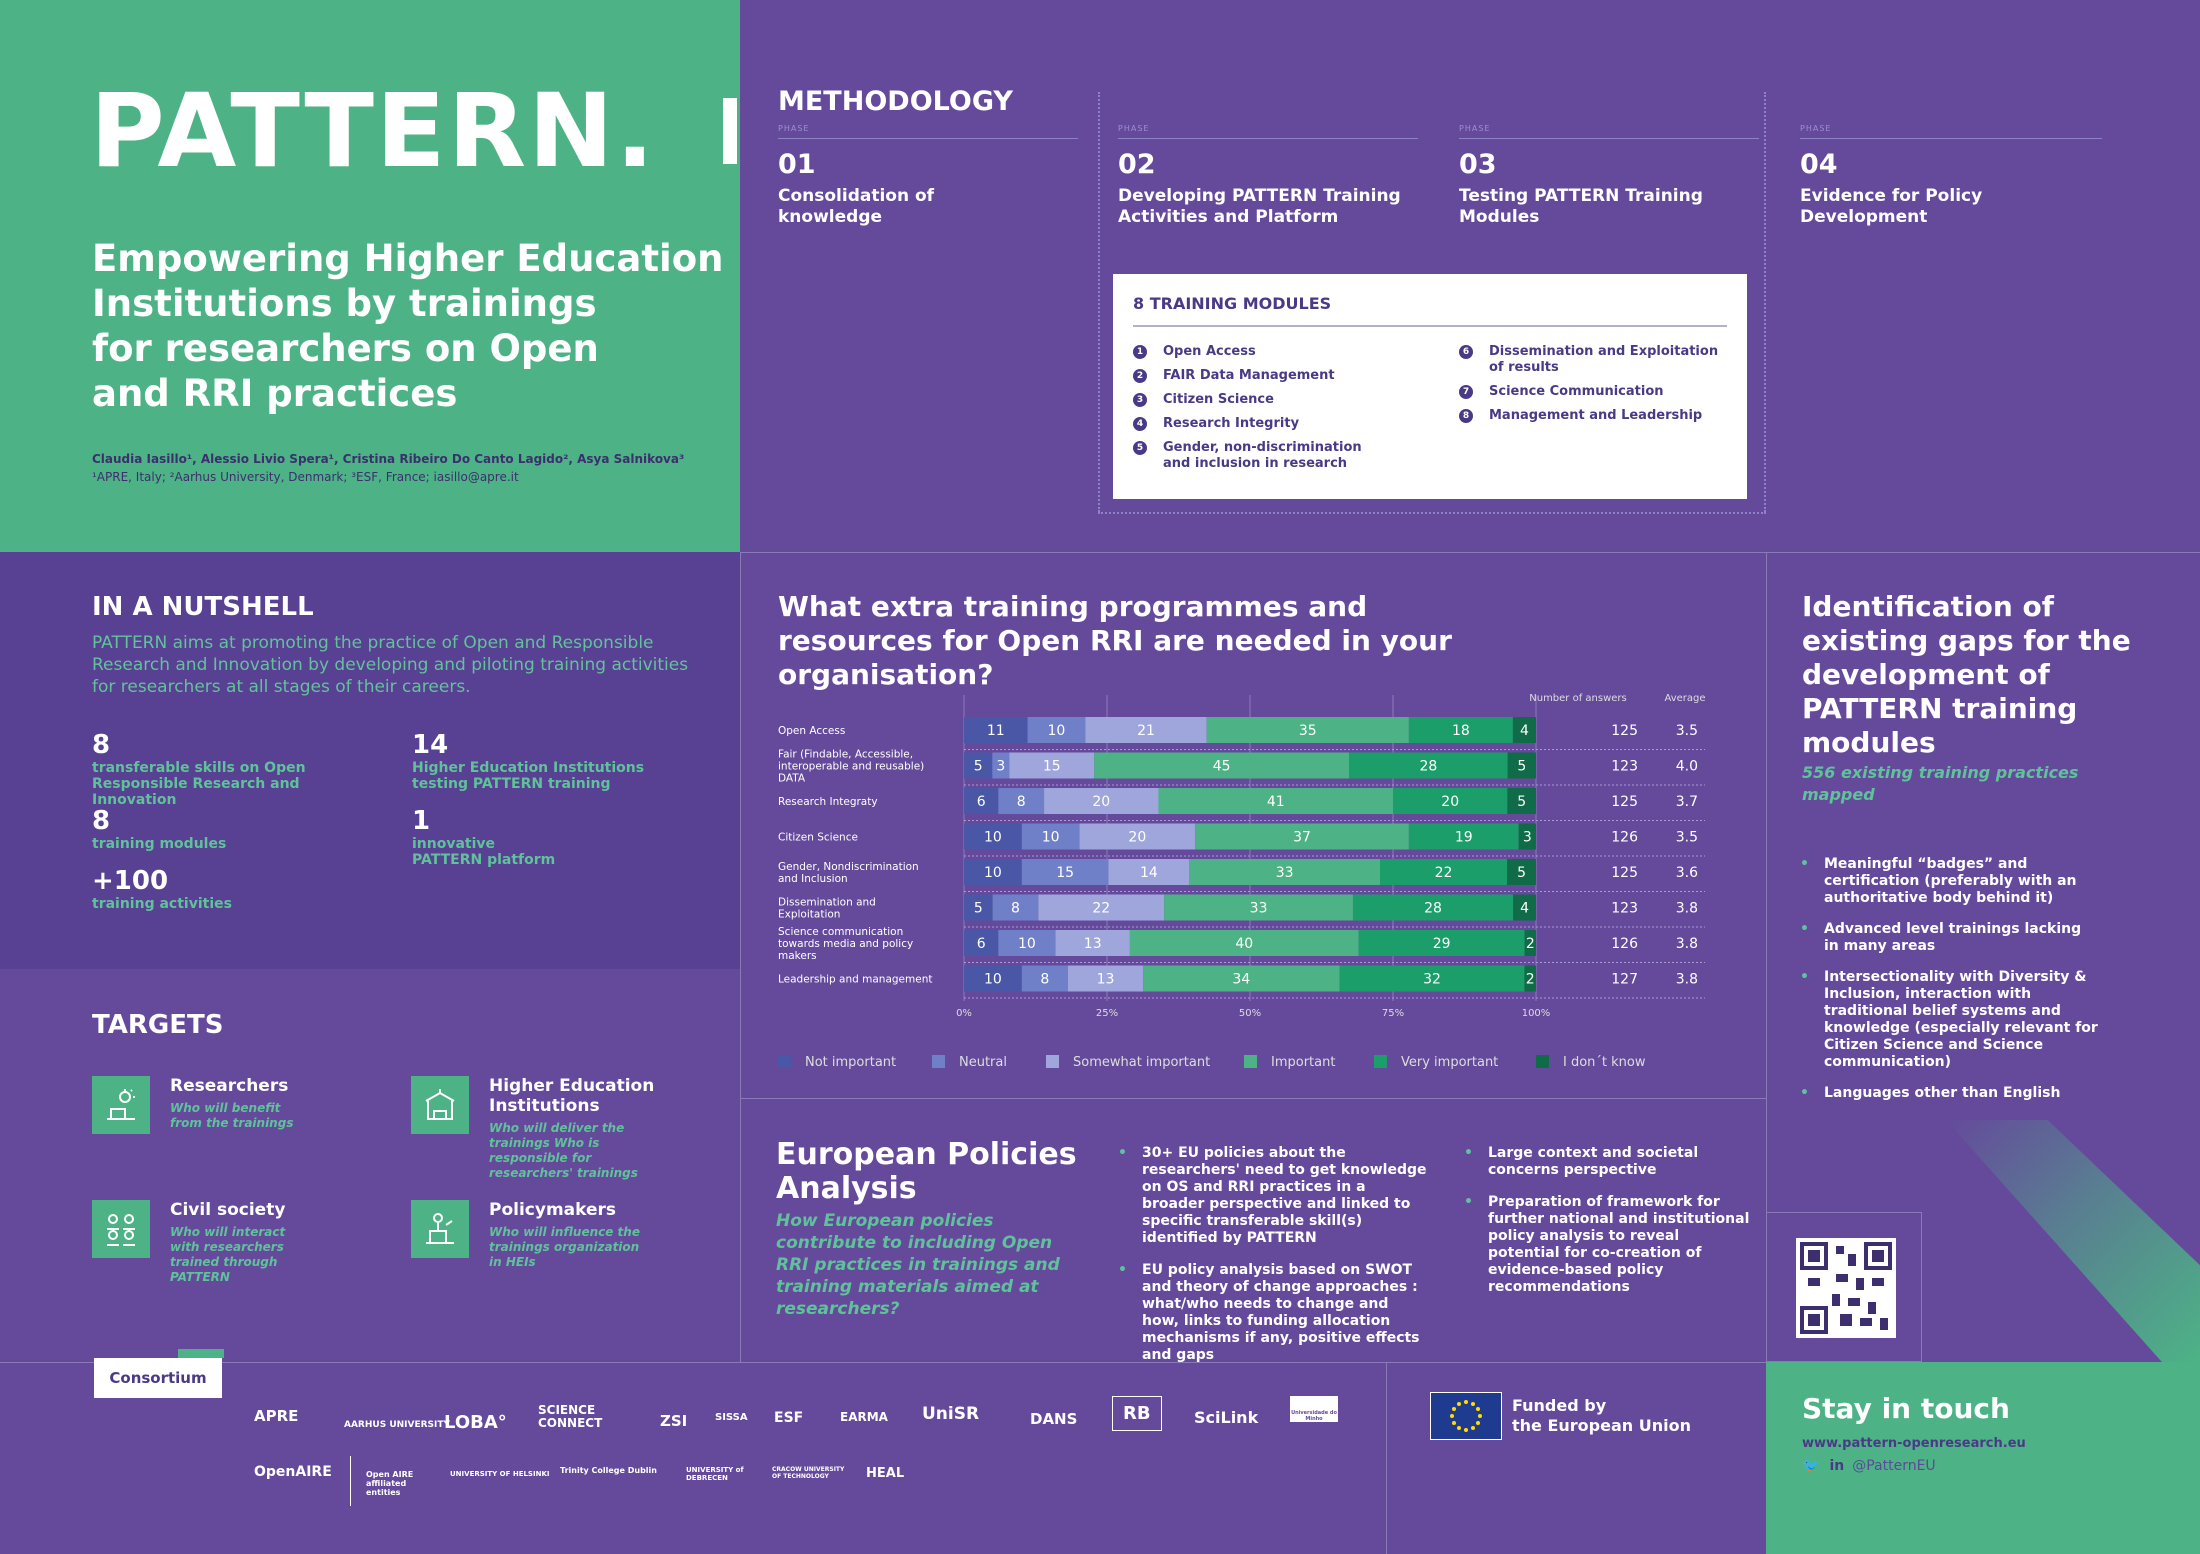  What do you see at coordinates (421, 821) in the screenshot?
I see `stat-number: 1` at bounding box center [421, 821].